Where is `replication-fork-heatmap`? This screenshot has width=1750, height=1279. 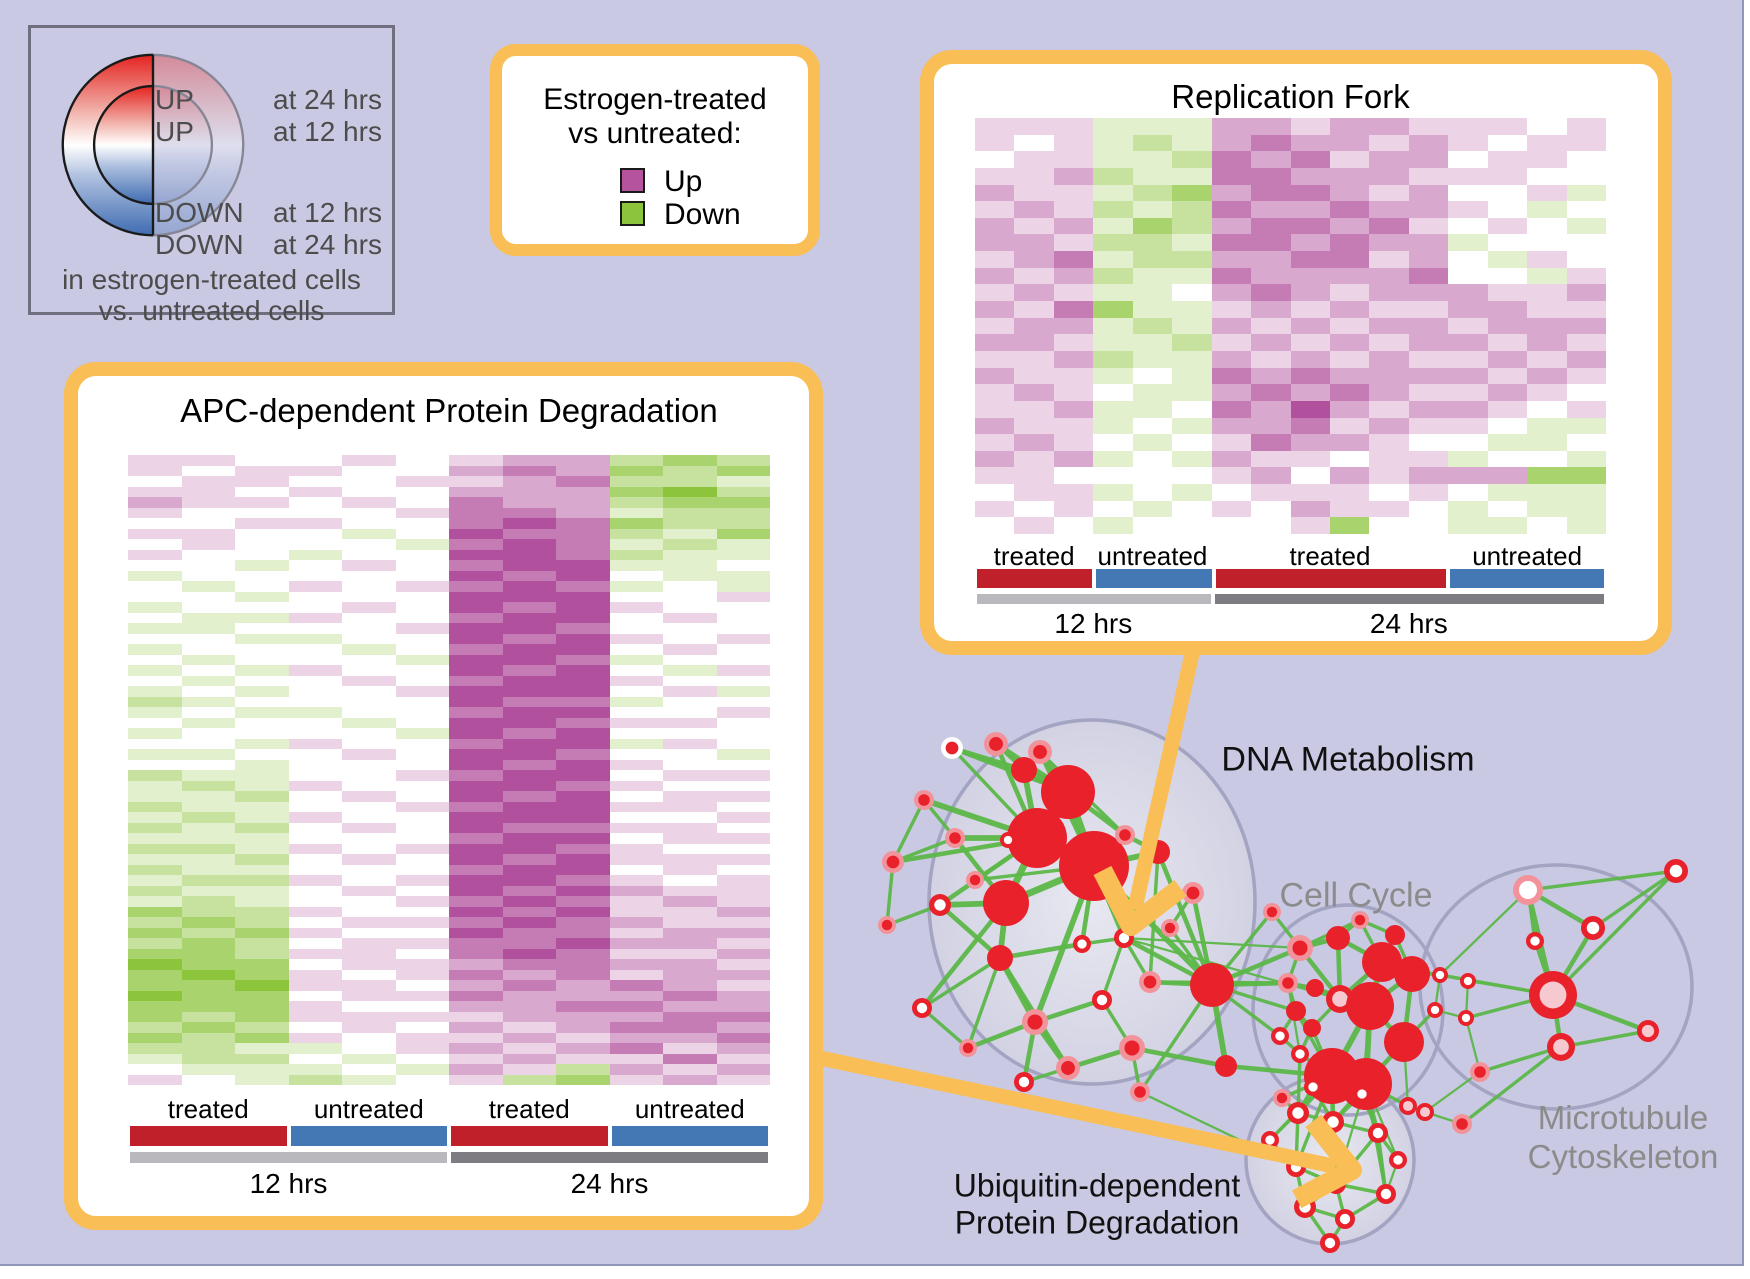 replication-fork-heatmap is located at coordinates (1290, 326).